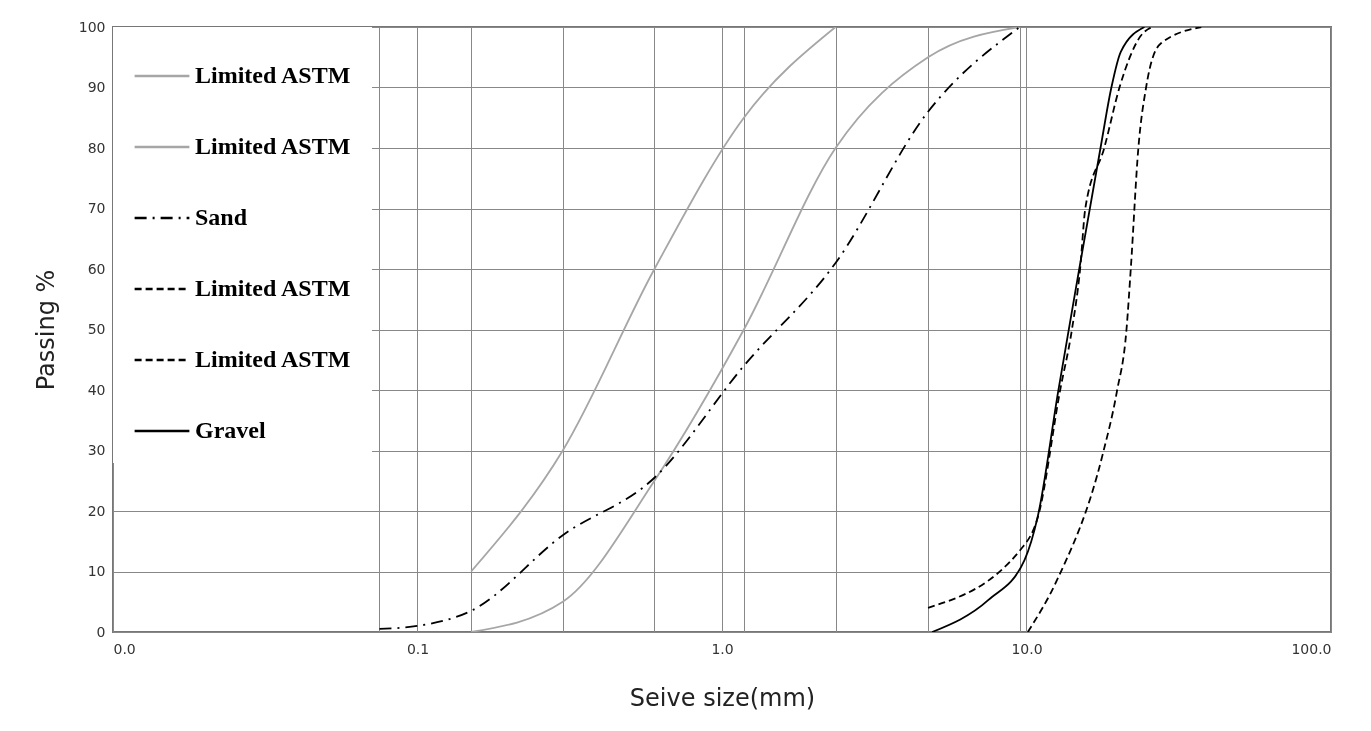  I want to click on x-tick-label: 0.1, so click(418, 648).